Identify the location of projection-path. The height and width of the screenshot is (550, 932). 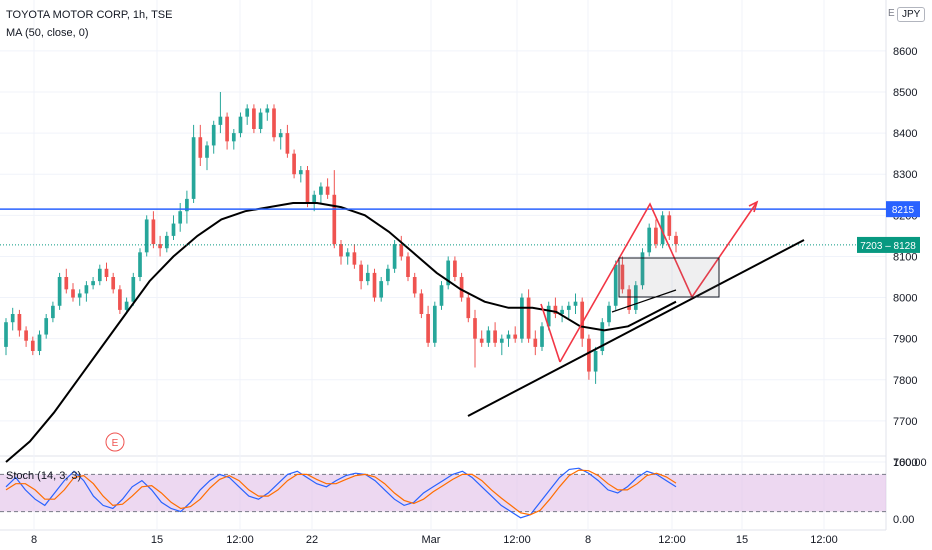
(658, 282).